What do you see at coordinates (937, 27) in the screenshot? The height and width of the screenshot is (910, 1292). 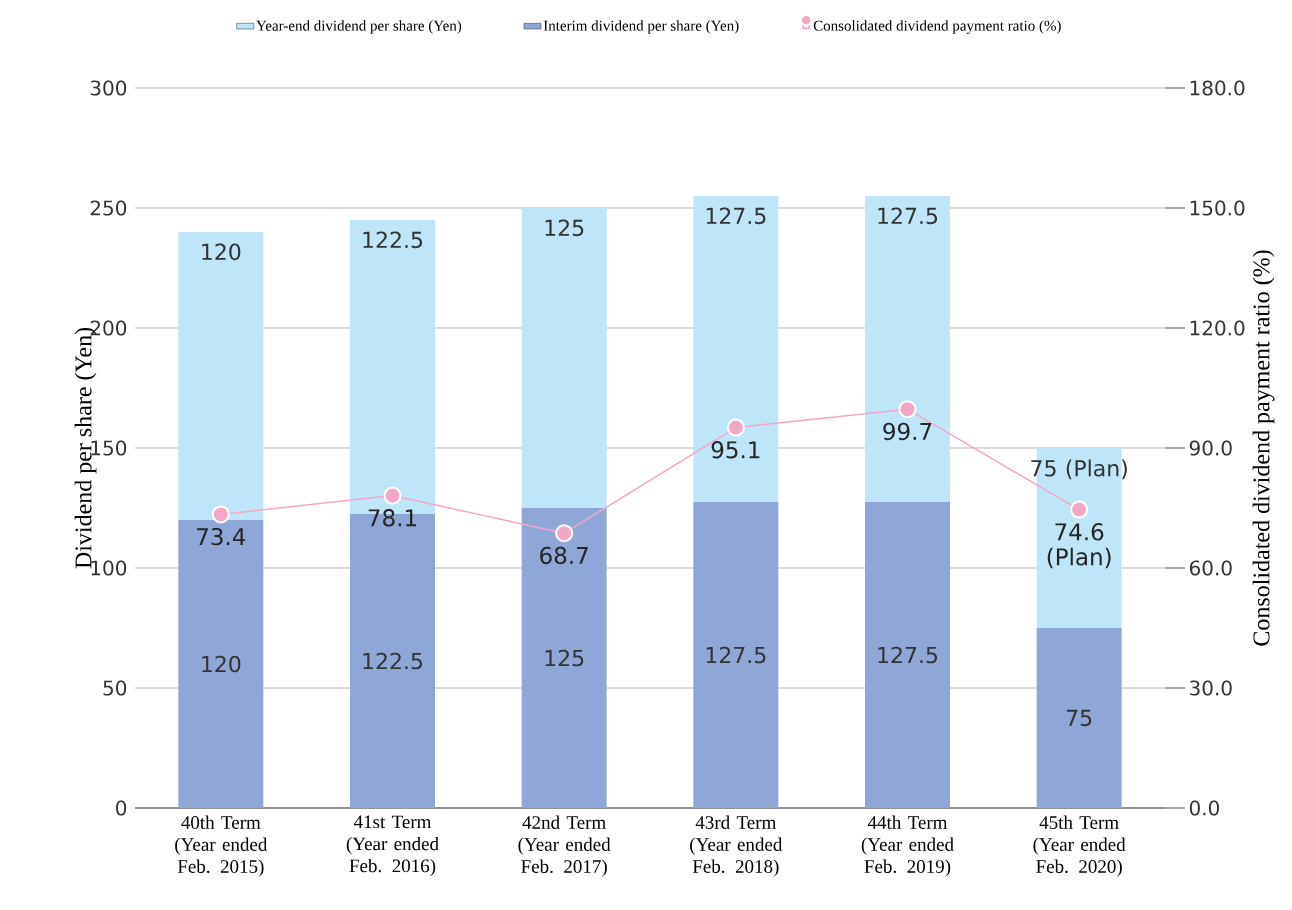 I see `legend-label: Consolidated dividend payment ratio (%)` at bounding box center [937, 27].